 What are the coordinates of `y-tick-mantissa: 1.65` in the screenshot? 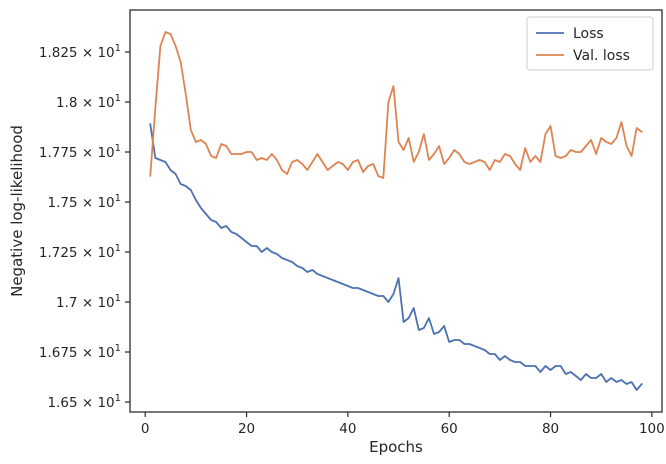 It's located at (62, 403).